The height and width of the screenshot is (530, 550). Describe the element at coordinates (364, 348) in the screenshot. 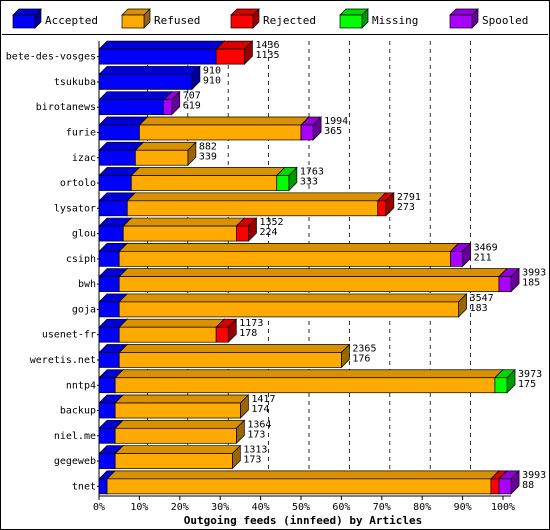

I see `offered-value-label: 2365` at that location.